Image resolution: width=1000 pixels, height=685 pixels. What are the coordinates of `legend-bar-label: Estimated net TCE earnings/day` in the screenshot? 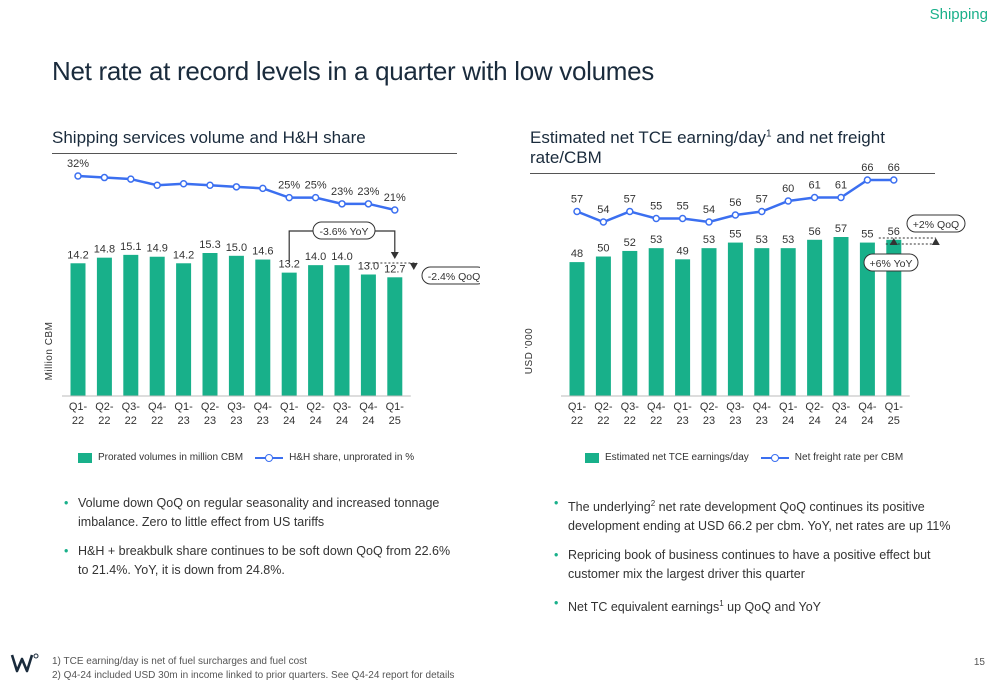 It's located at (677, 457).